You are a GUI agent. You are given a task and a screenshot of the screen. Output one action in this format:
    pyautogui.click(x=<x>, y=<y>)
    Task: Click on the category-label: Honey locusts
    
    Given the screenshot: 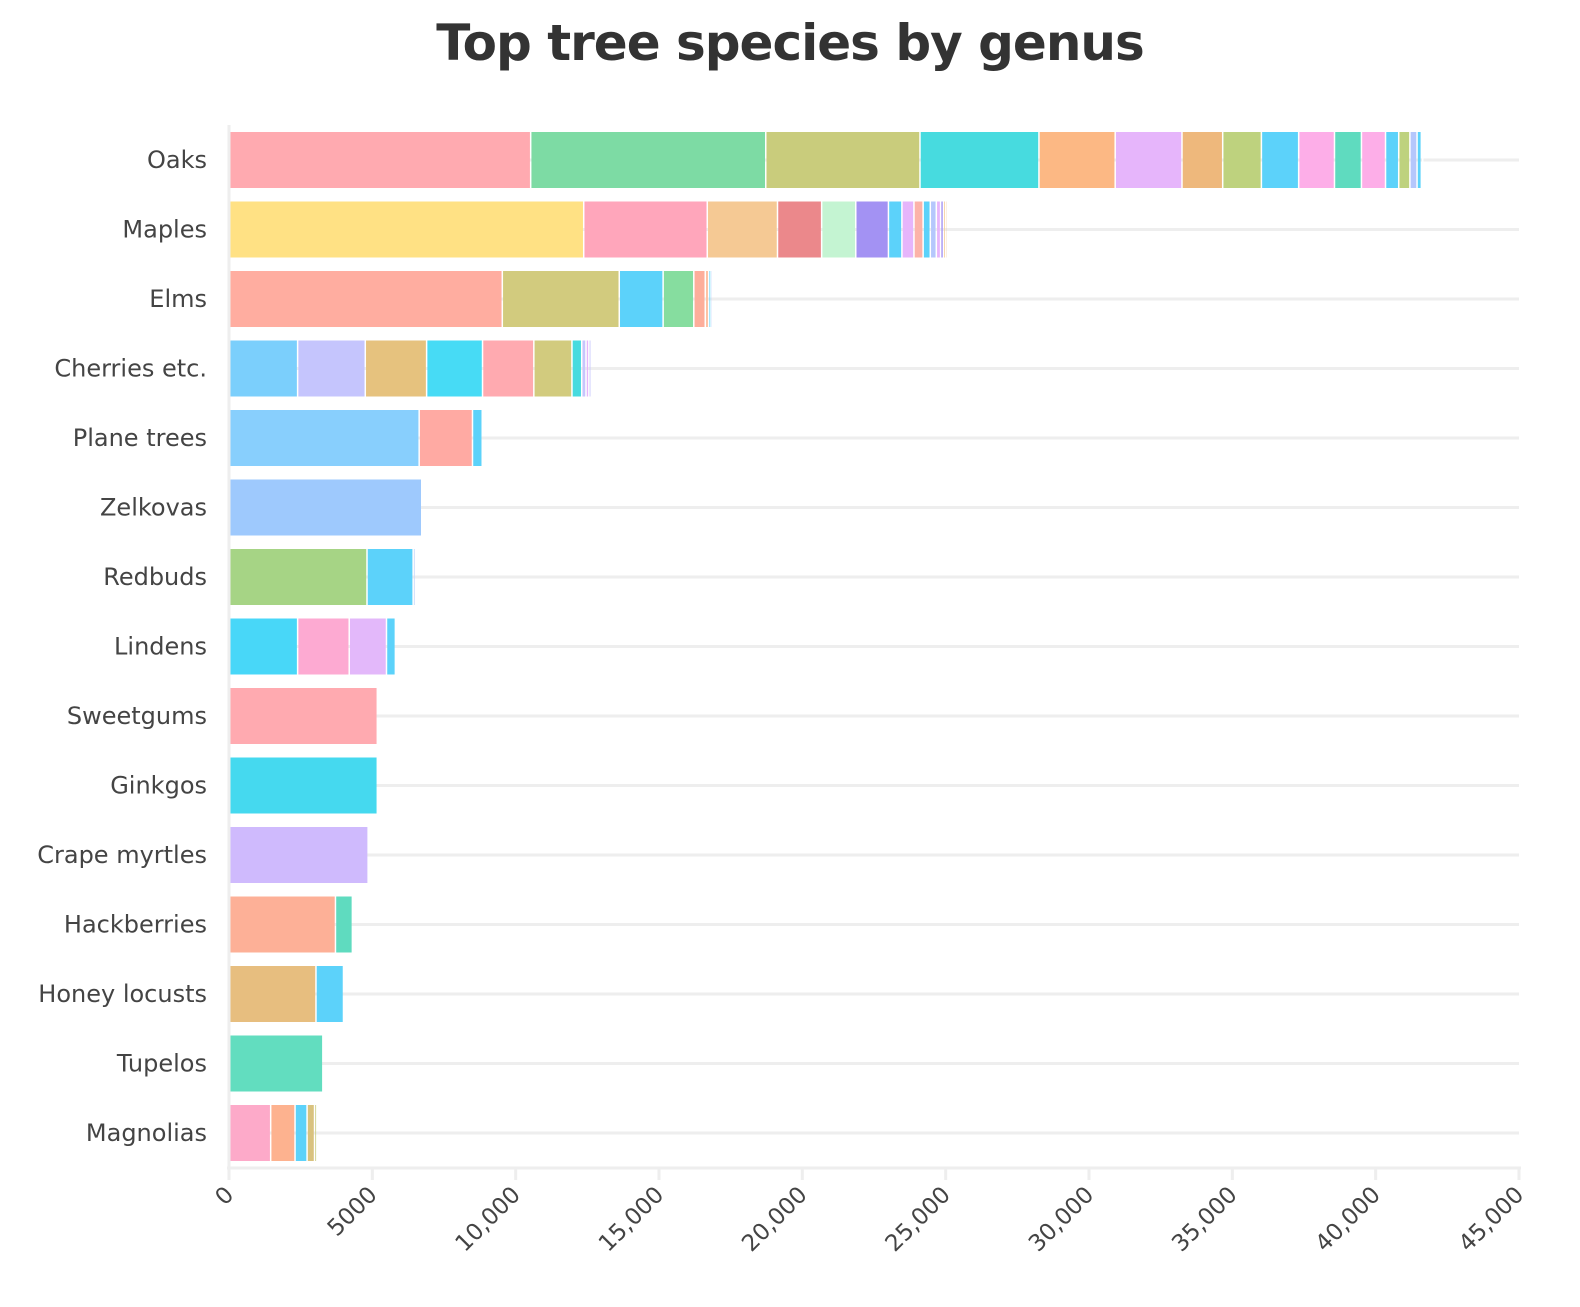 What is the action you would take?
    pyautogui.click(x=122, y=994)
    